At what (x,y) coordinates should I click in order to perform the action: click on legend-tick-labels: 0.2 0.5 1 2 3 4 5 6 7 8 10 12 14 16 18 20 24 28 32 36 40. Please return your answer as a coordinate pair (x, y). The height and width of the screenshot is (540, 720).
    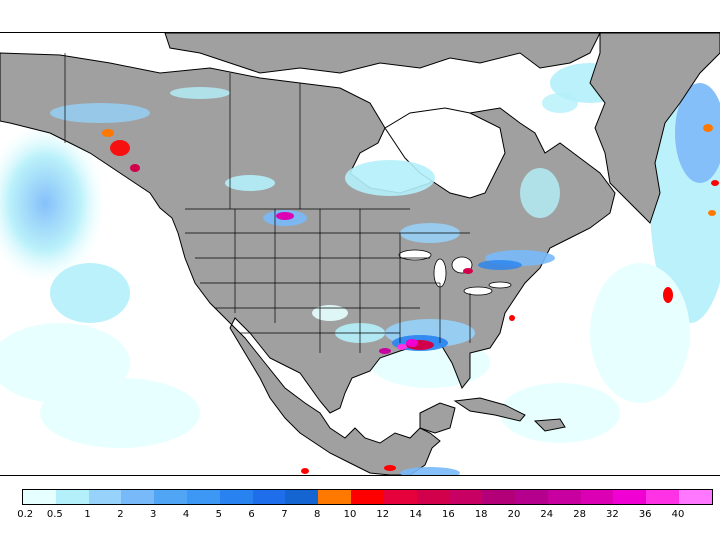
    Looking at the image, I should click on (364, 516).